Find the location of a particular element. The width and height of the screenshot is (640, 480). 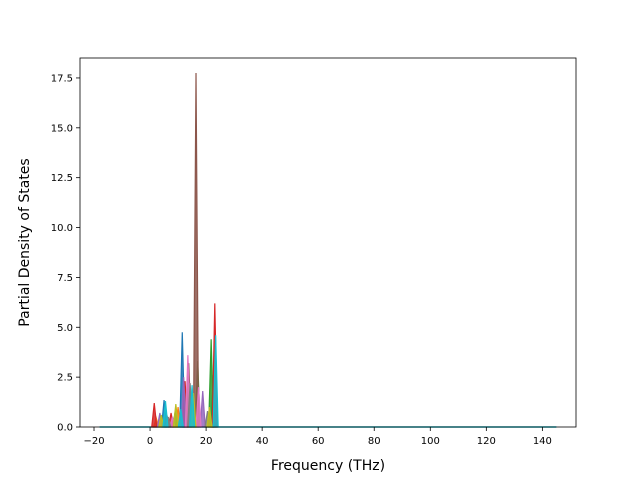

y-tick-label: 15.0 is located at coordinates (62, 128).